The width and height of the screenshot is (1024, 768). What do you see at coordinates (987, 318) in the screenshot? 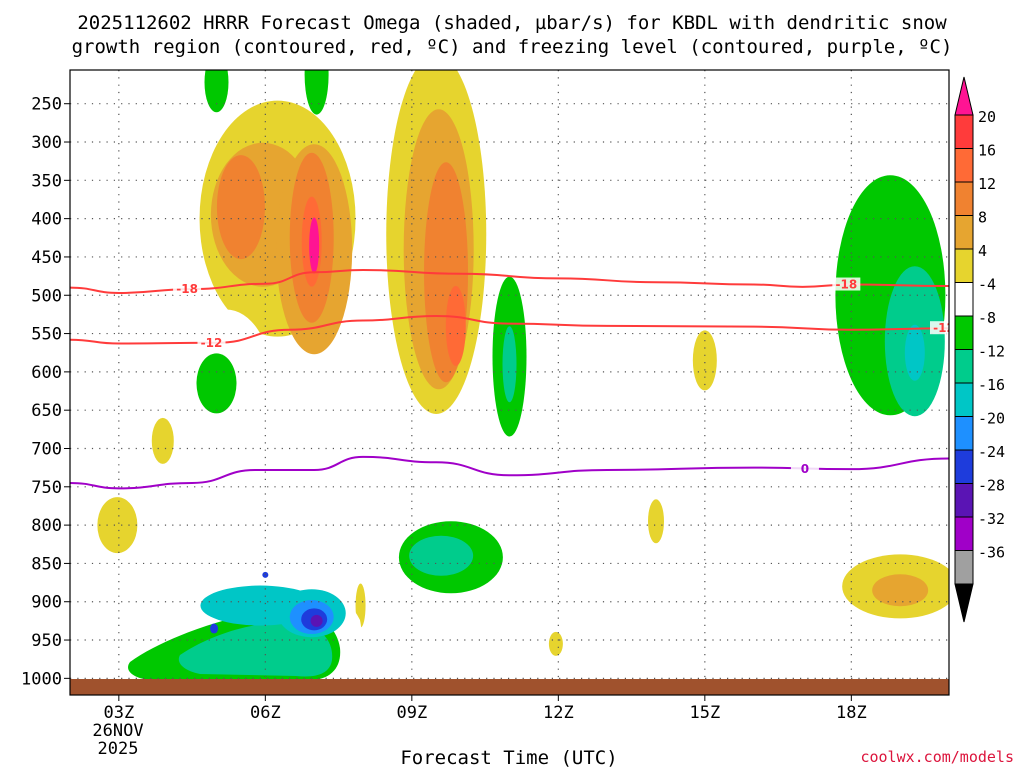
I see `colorbar-label: -8` at bounding box center [987, 318].